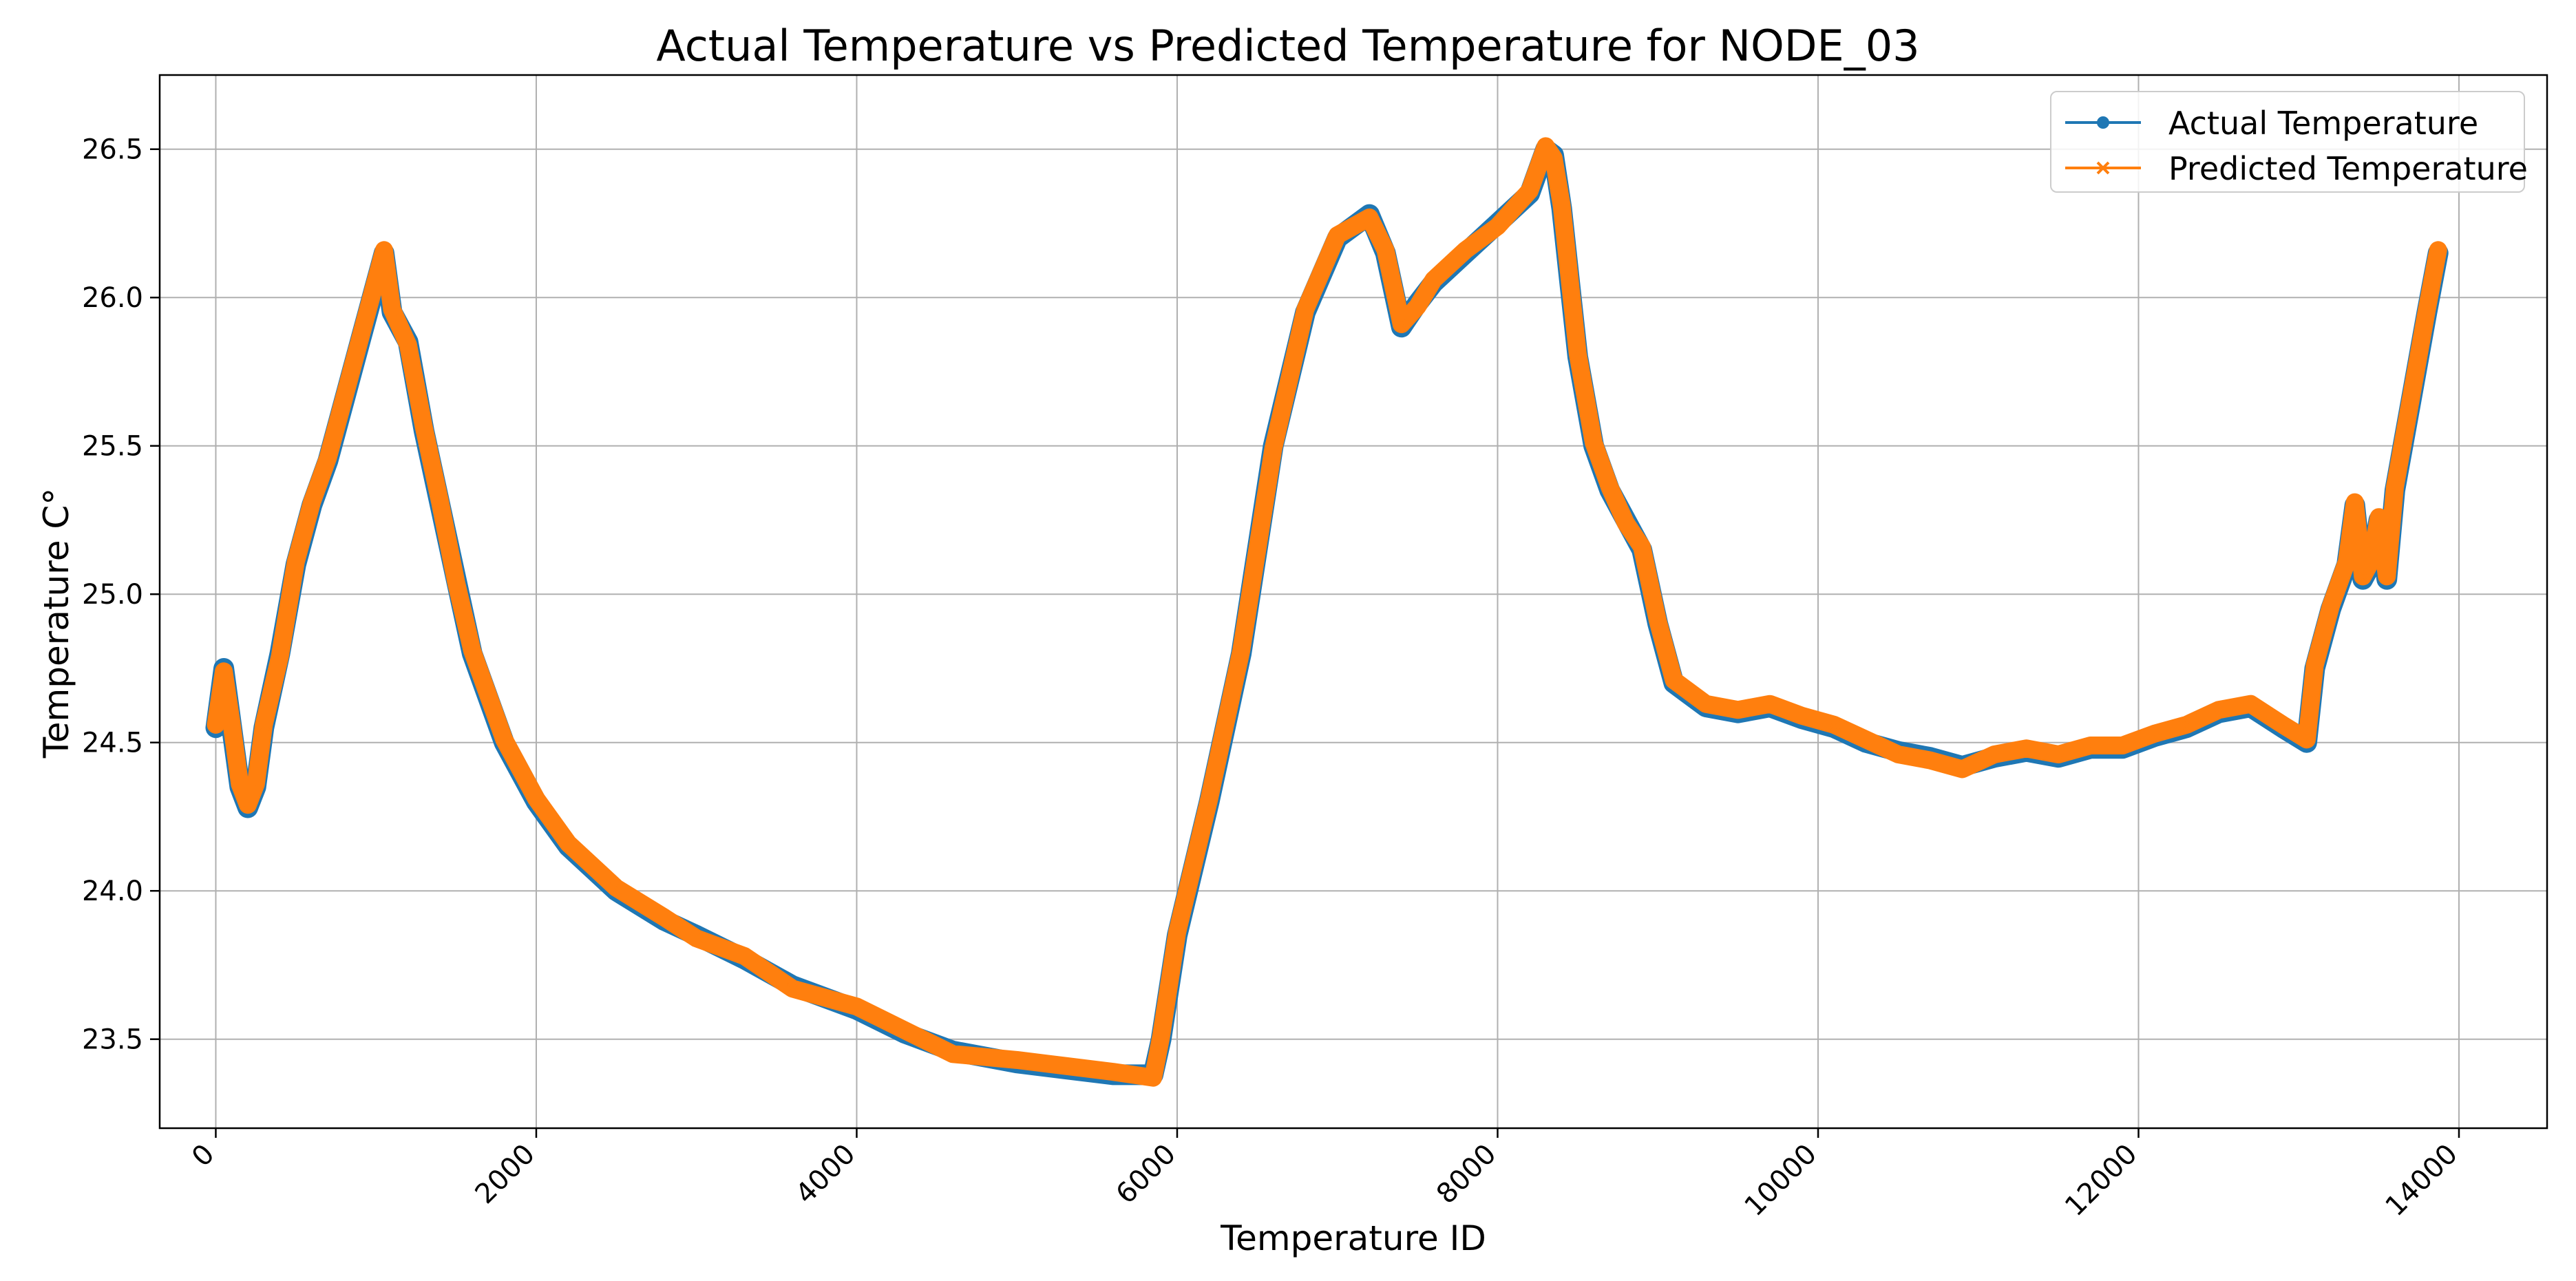  What do you see at coordinates (826, 1175) in the screenshot?
I see `x-tick-label: 4000` at bounding box center [826, 1175].